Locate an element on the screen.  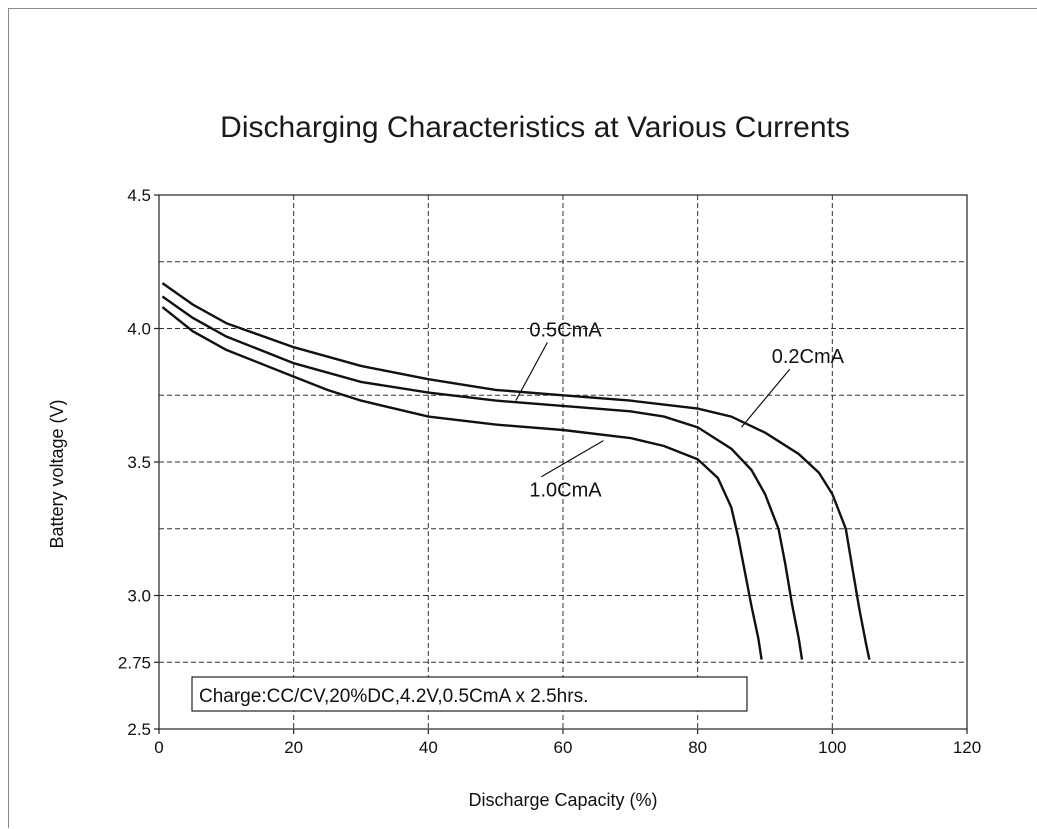
x-tick-label: 40 is located at coordinates (428, 747).